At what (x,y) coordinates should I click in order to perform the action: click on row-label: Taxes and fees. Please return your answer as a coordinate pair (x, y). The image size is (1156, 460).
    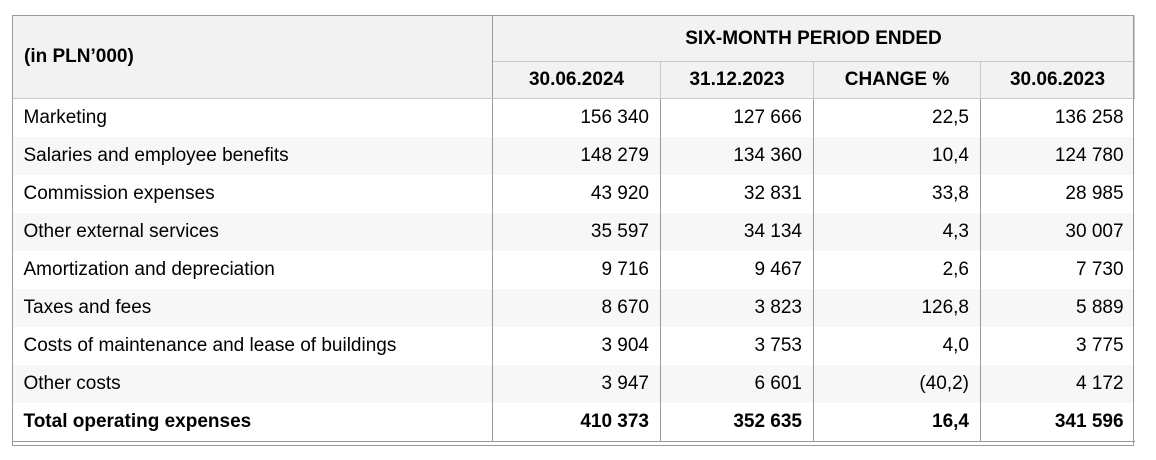
    Looking at the image, I should click on (252, 308).